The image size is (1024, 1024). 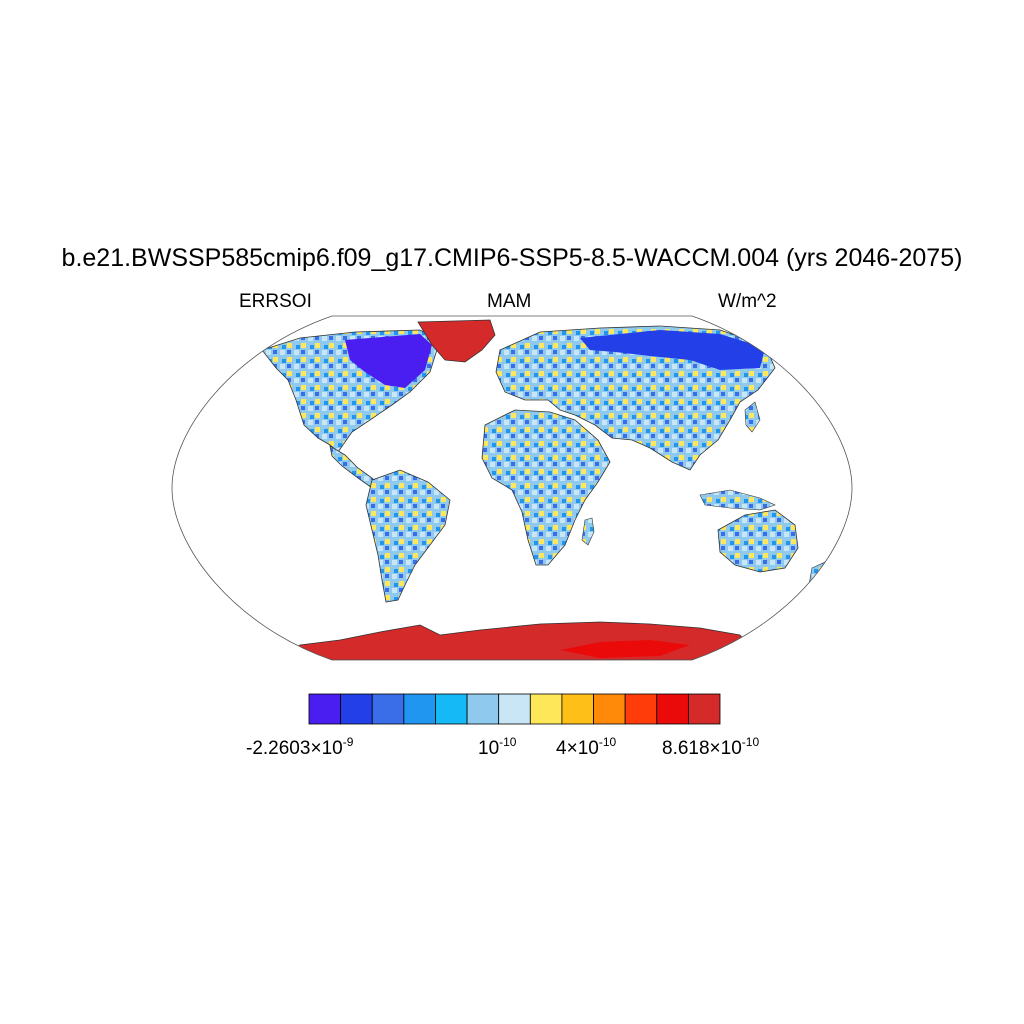 What do you see at coordinates (711, 747) in the screenshot?
I see `colorbar-label-max: 8.618×10⁻¹⁰` at bounding box center [711, 747].